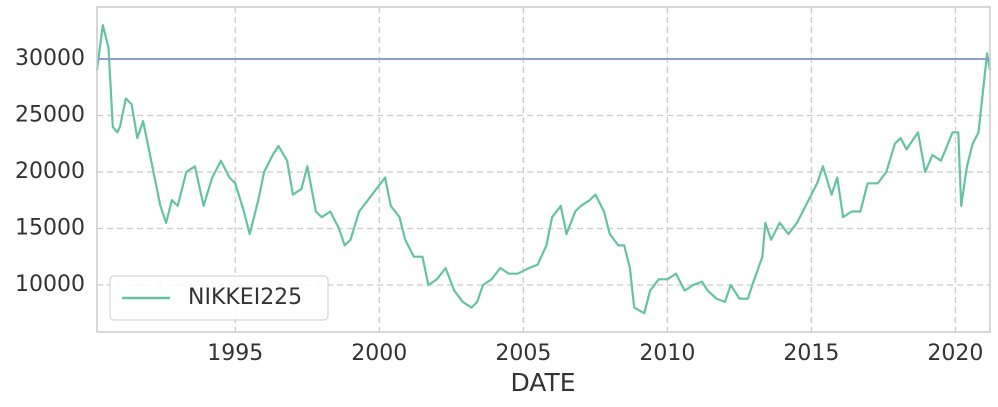 Image resolution: width=998 pixels, height=407 pixels. Describe the element at coordinates (50, 171) in the screenshot. I see `y-tick-label: 20000` at that location.